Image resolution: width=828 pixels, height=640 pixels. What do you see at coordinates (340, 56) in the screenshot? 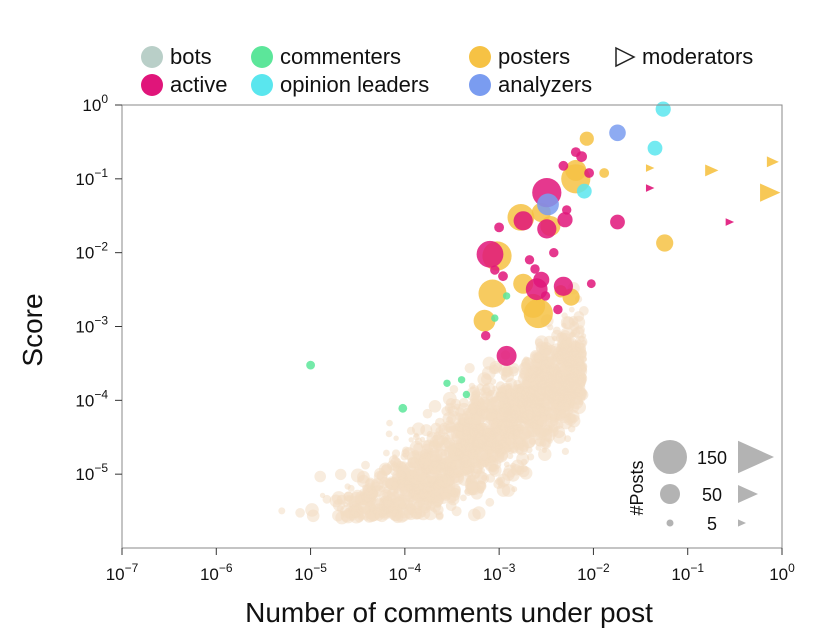
I see `legend-label-commenters: commenters` at bounding box center [340, 56].